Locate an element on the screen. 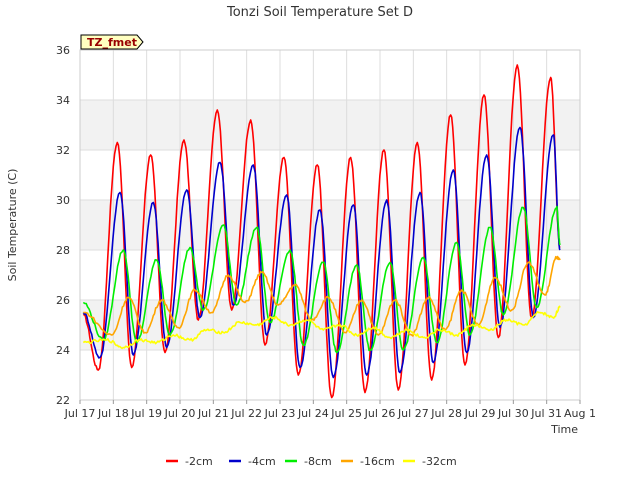 This screenshot has height=480, width=640. x-tick-label: Jul 27 is located at coordinates (413, 413).